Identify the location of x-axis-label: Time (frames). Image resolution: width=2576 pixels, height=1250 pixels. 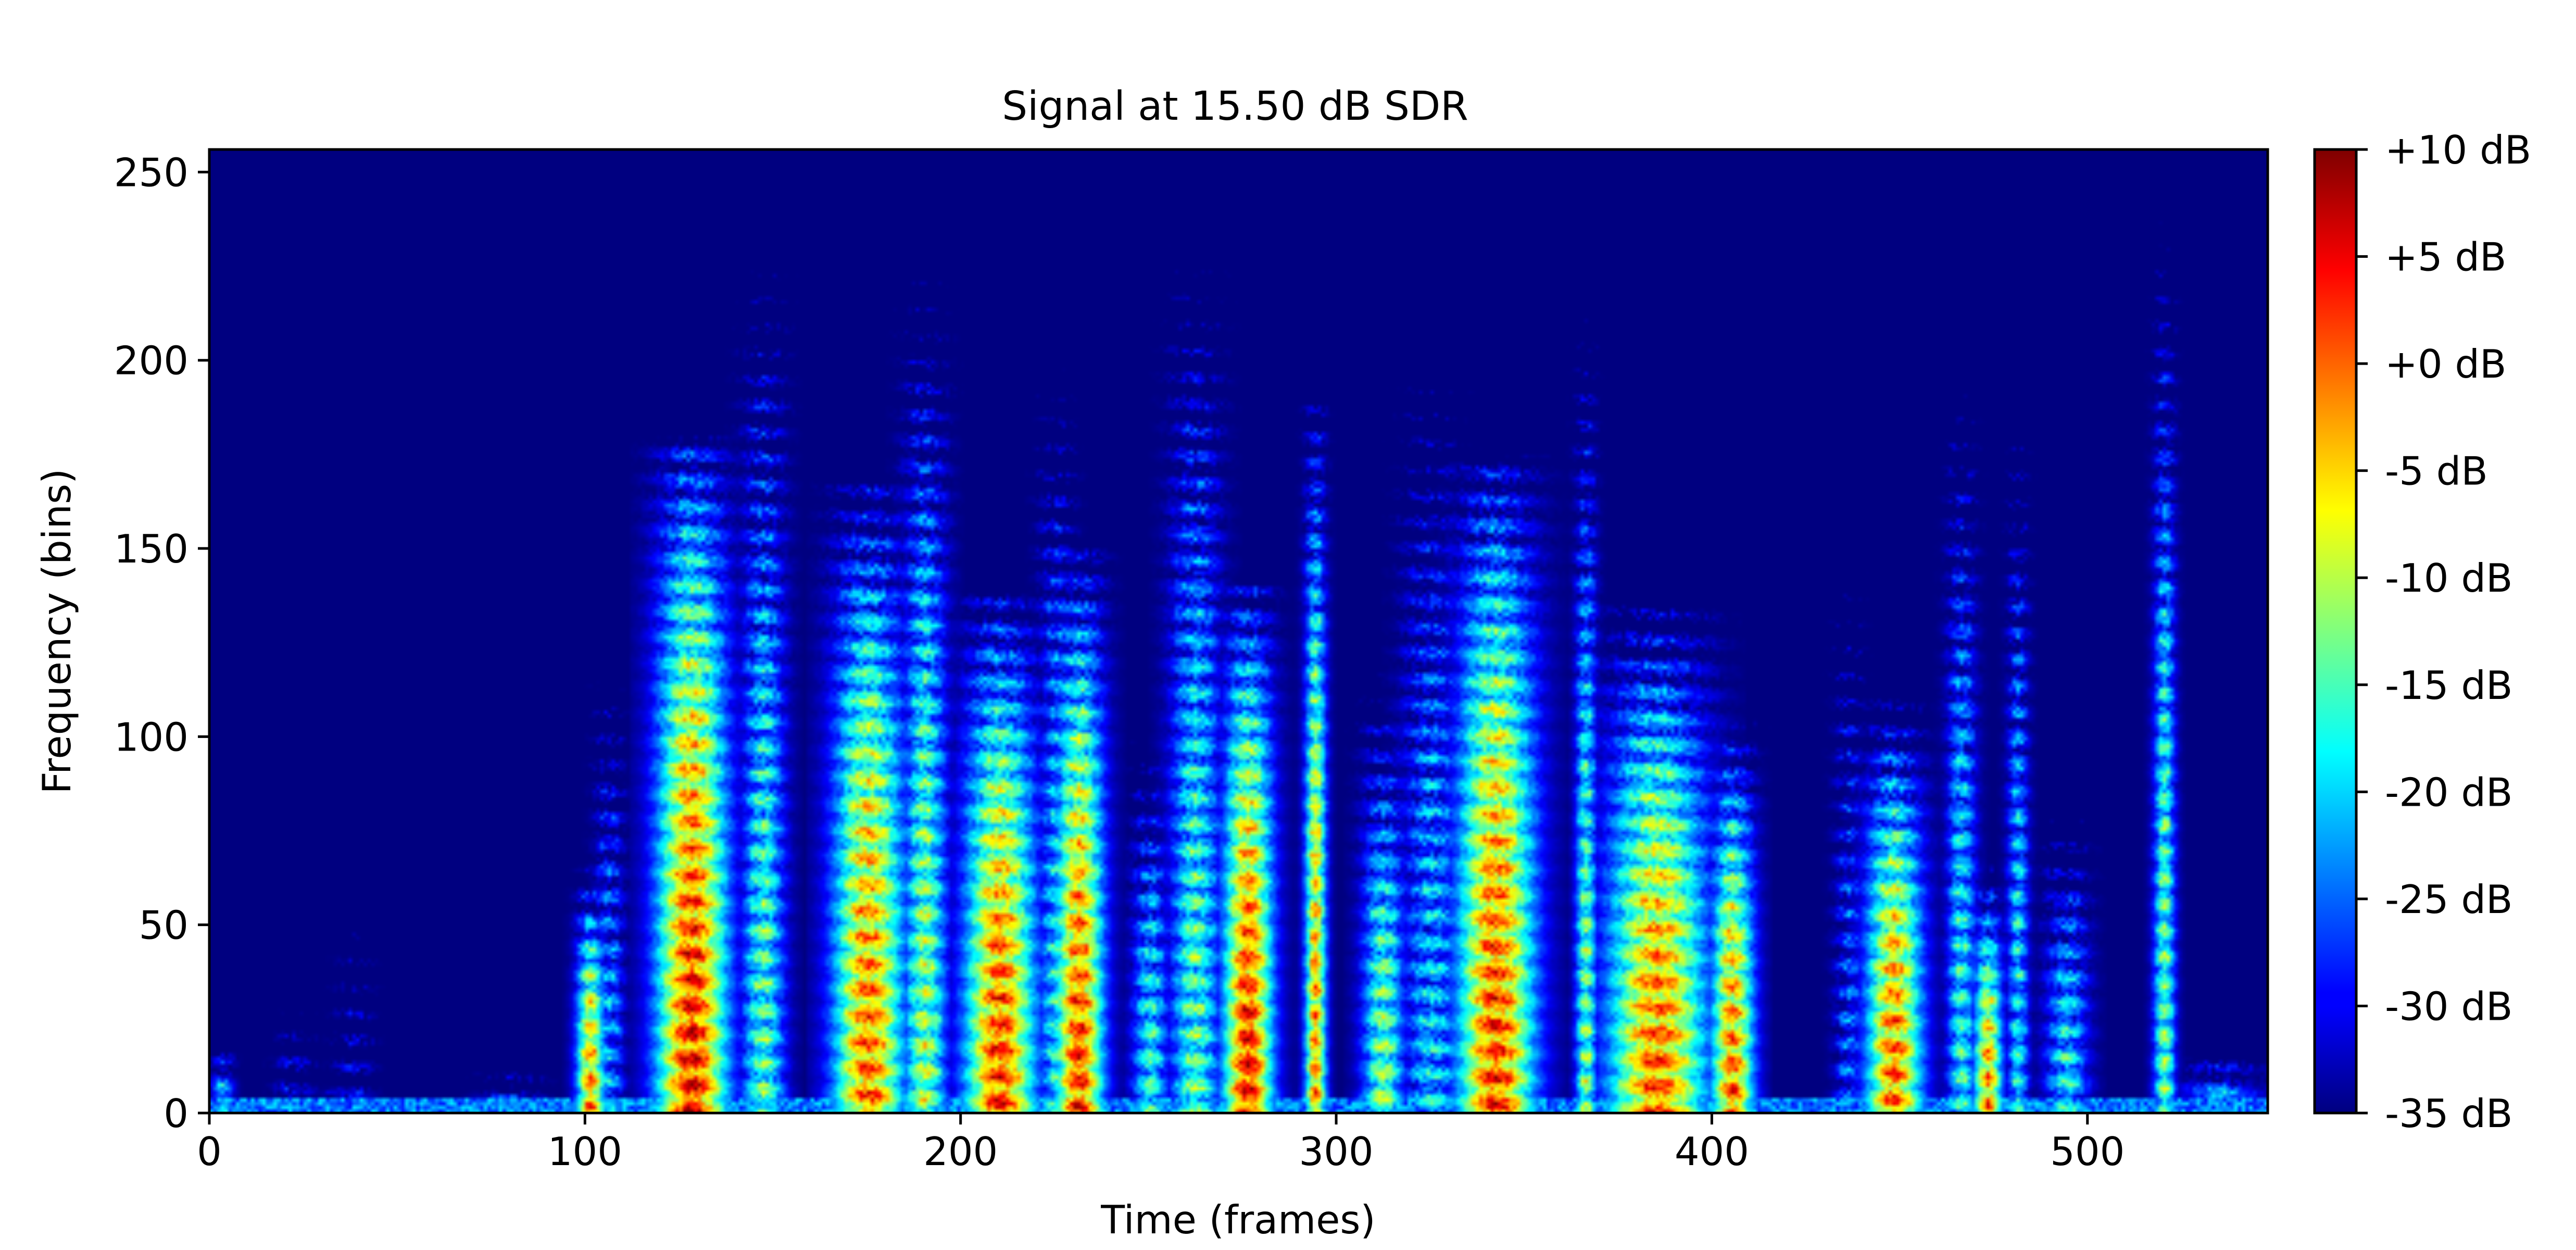
(1238, 1220).